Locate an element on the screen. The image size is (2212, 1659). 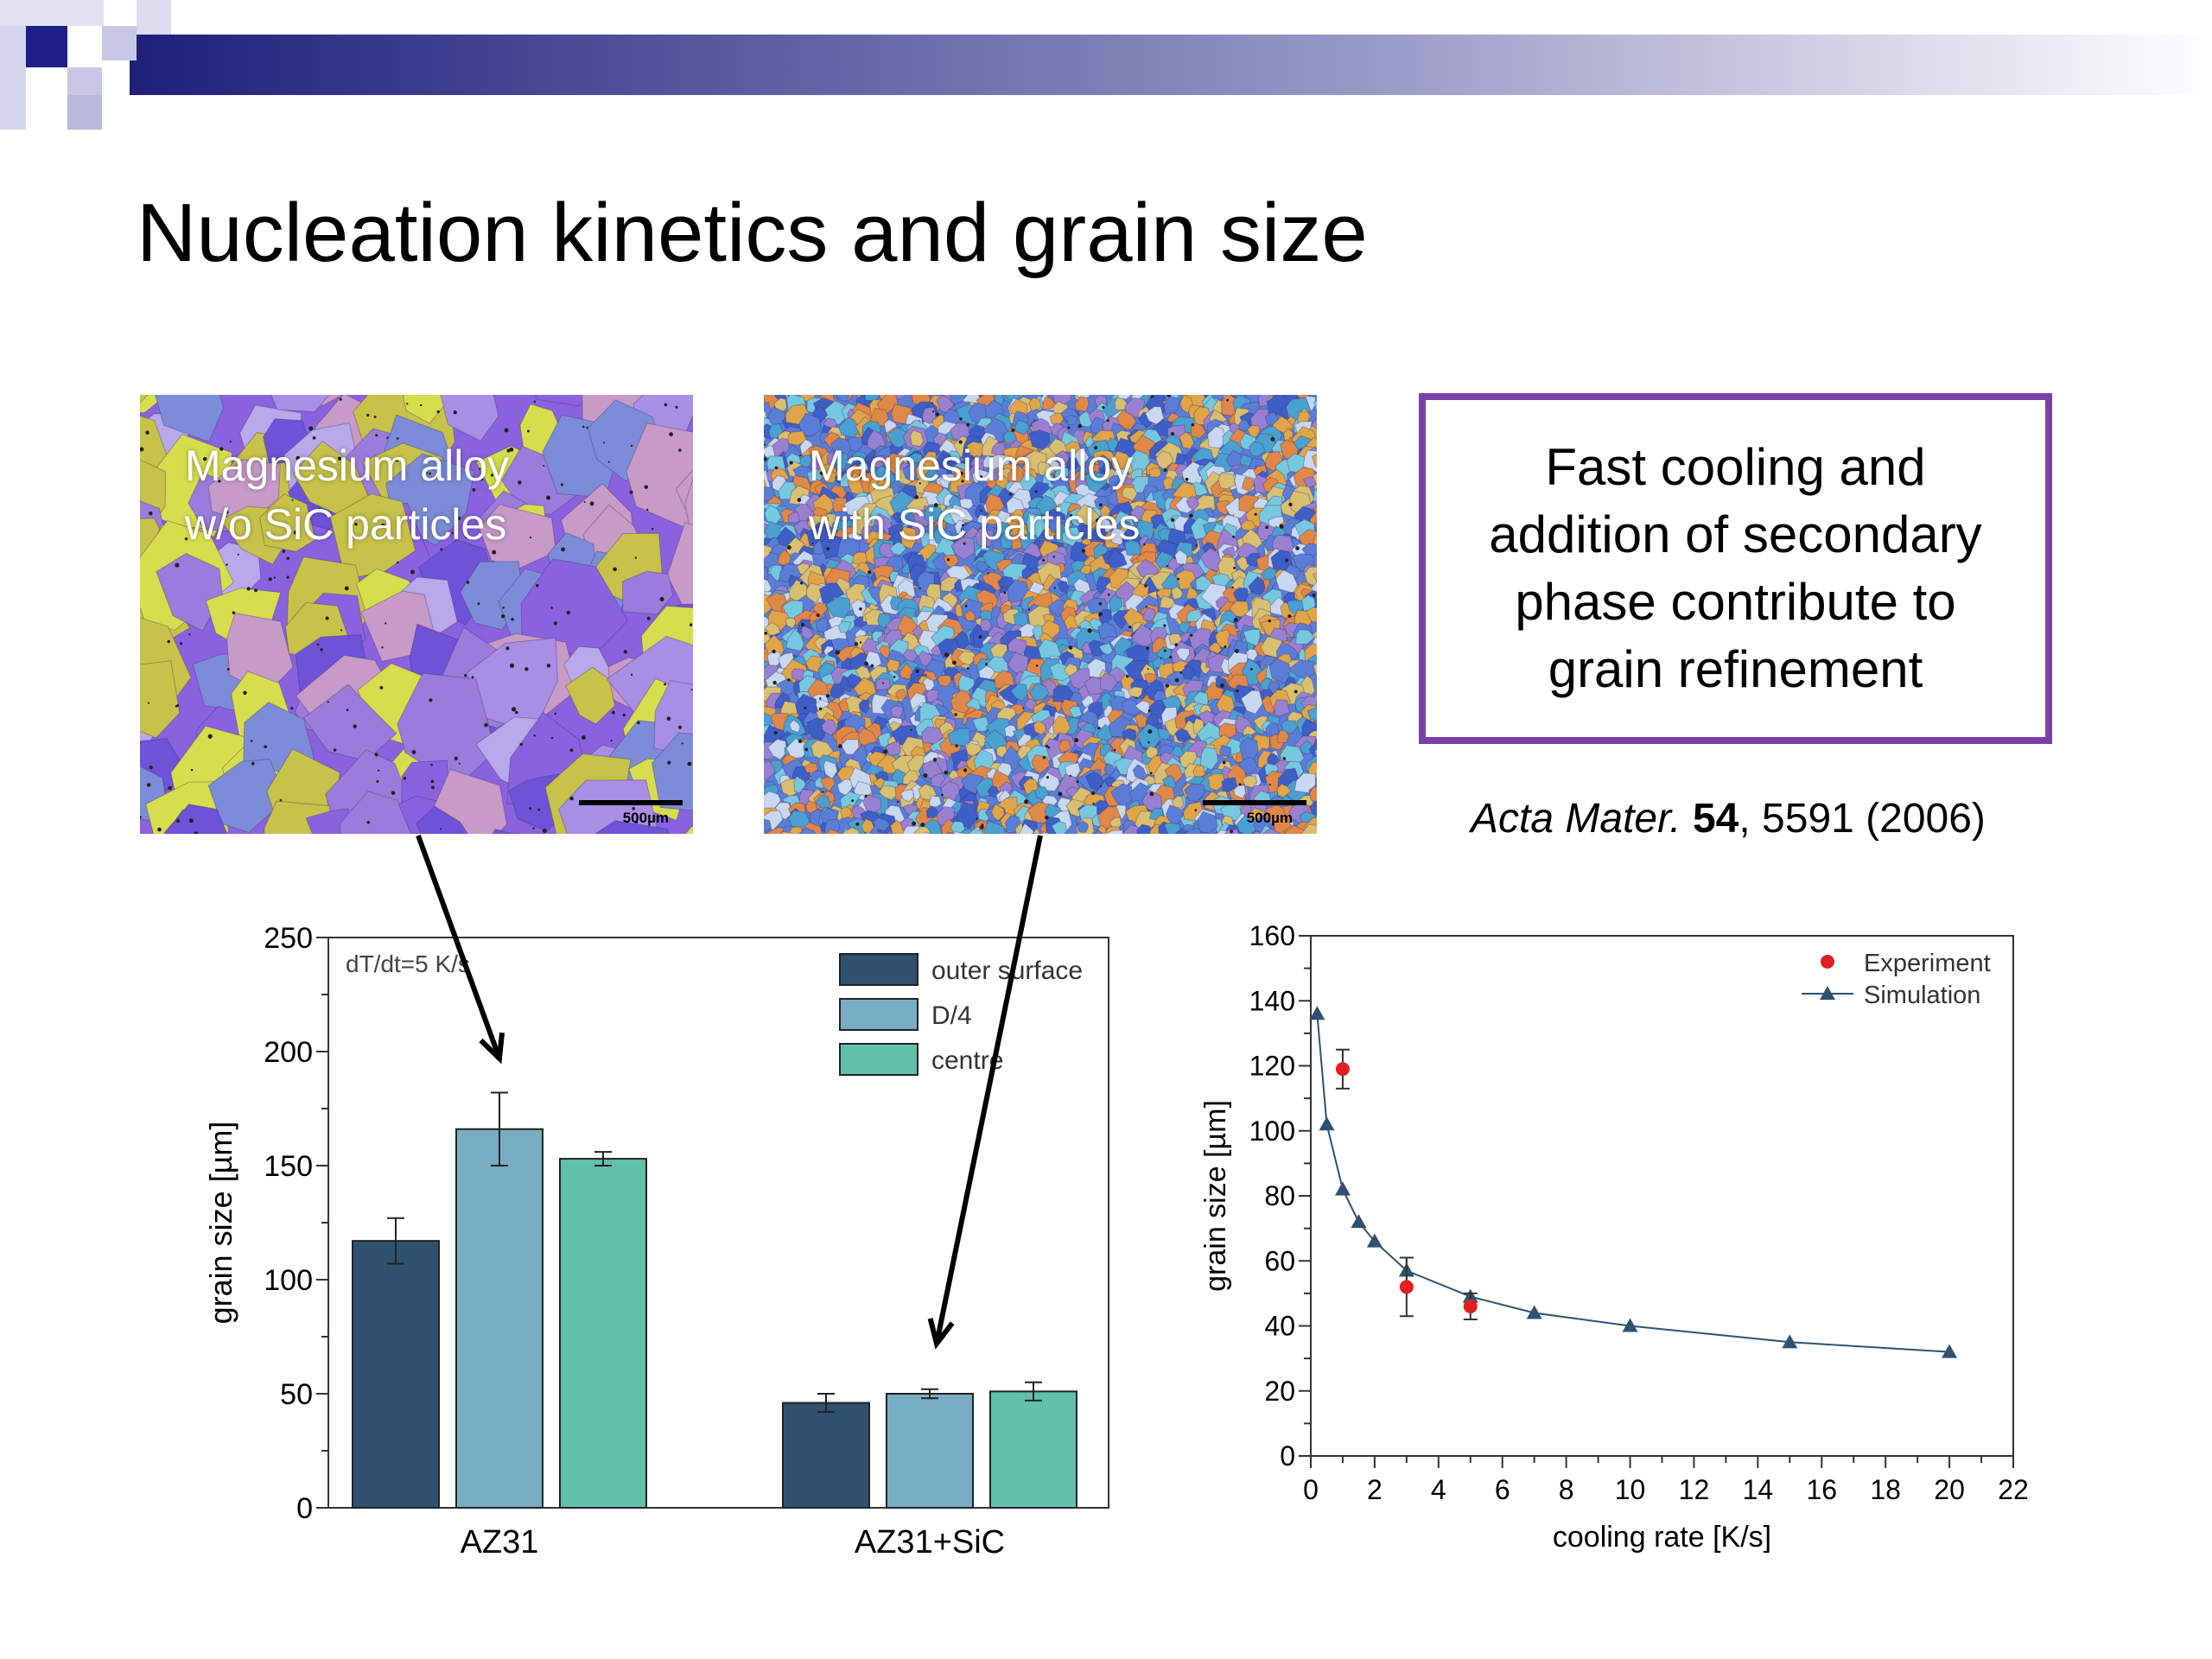
micrograph-with-sic: Magnesium alloy with SiC particles 500µm is located at coordinates (1040, 614).